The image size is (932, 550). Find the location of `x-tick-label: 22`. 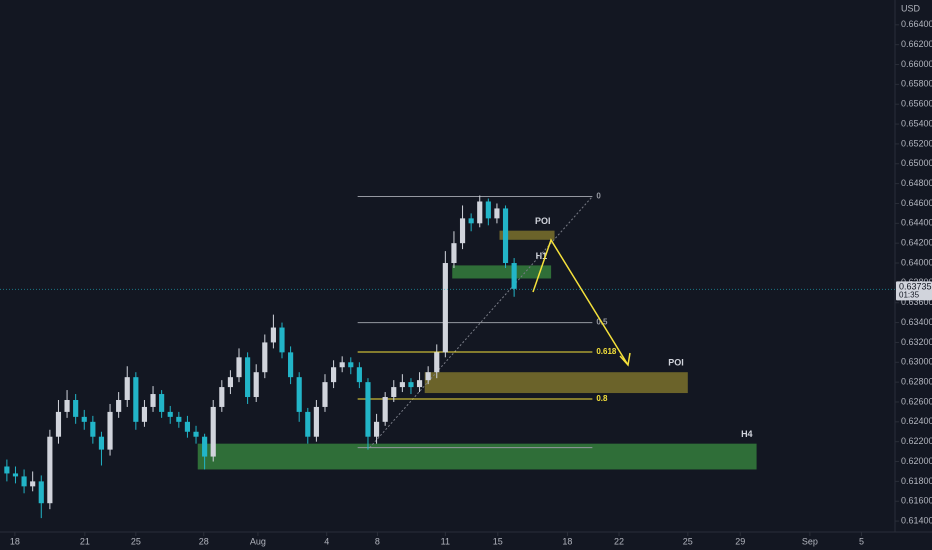

x-tick-label: 22 is located at coordinates (619, 541).